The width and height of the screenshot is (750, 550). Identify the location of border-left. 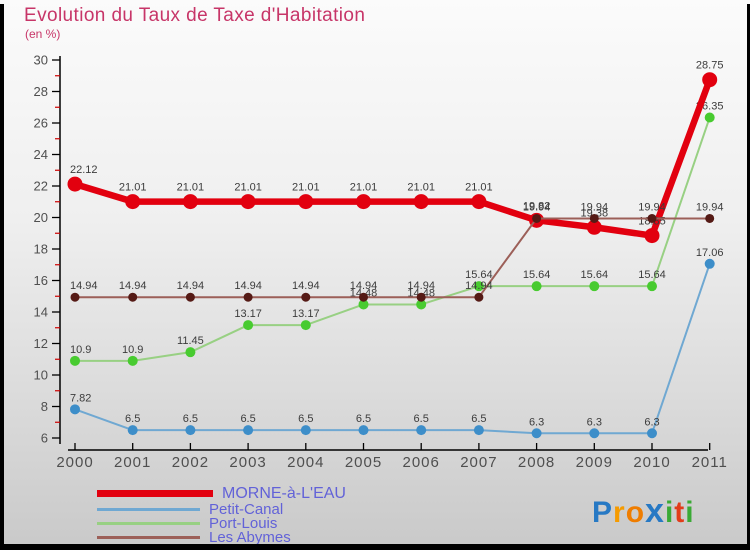
(2, 277).